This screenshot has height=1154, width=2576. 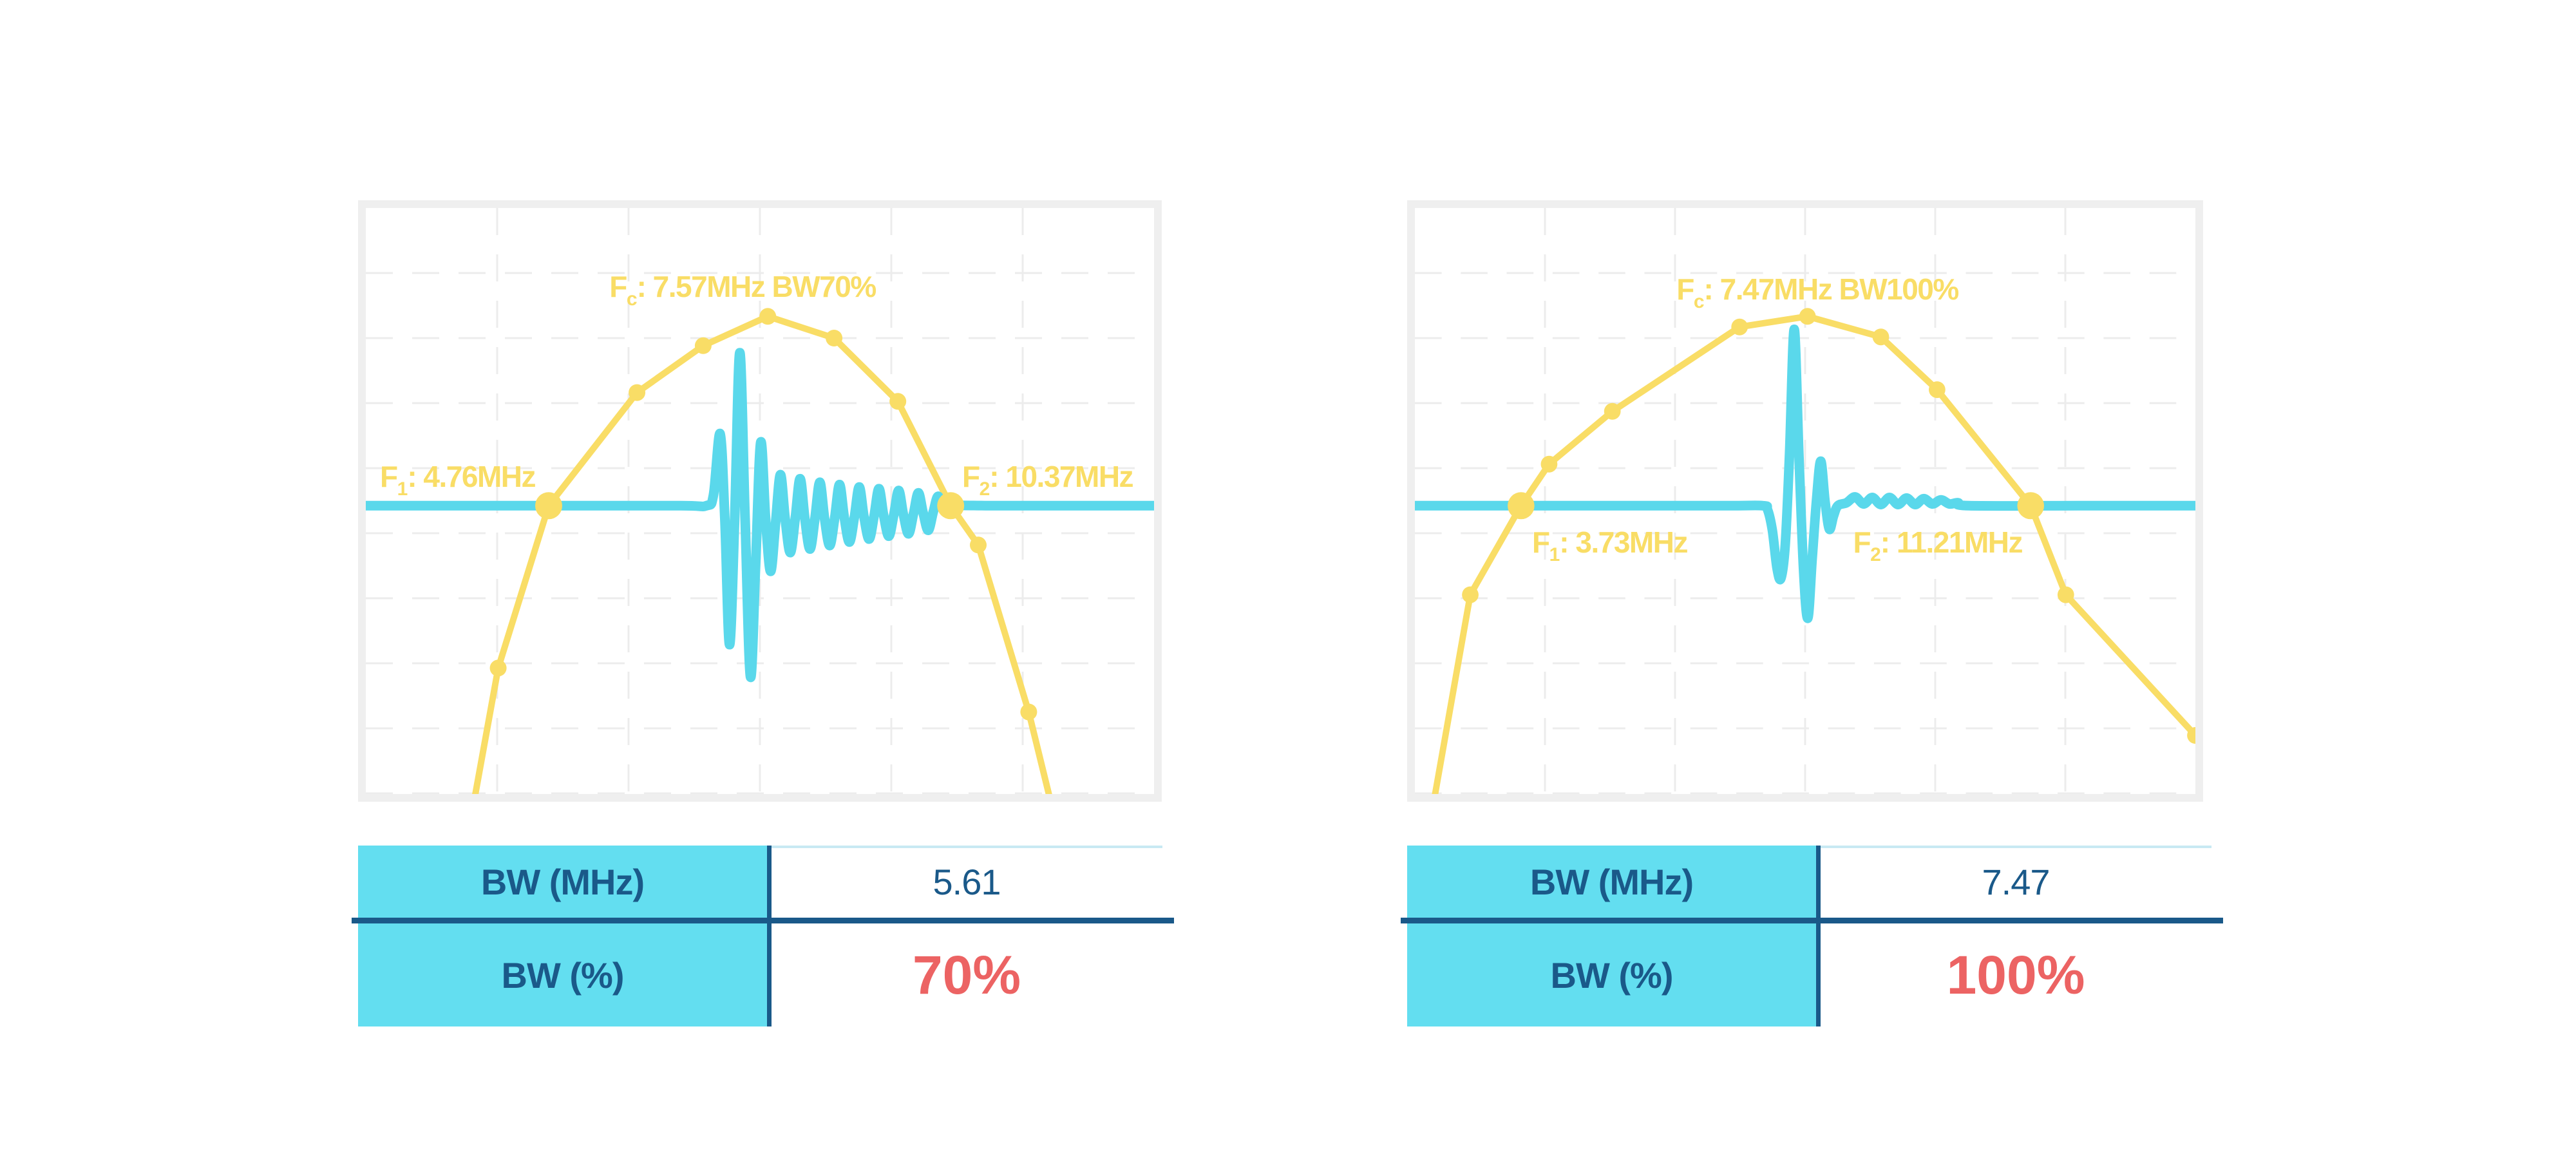 What do you see at coordinates (967, 974) in the screenshot?
I see `row-value-bw-percent: 70%` at bounding box center [967, 974].